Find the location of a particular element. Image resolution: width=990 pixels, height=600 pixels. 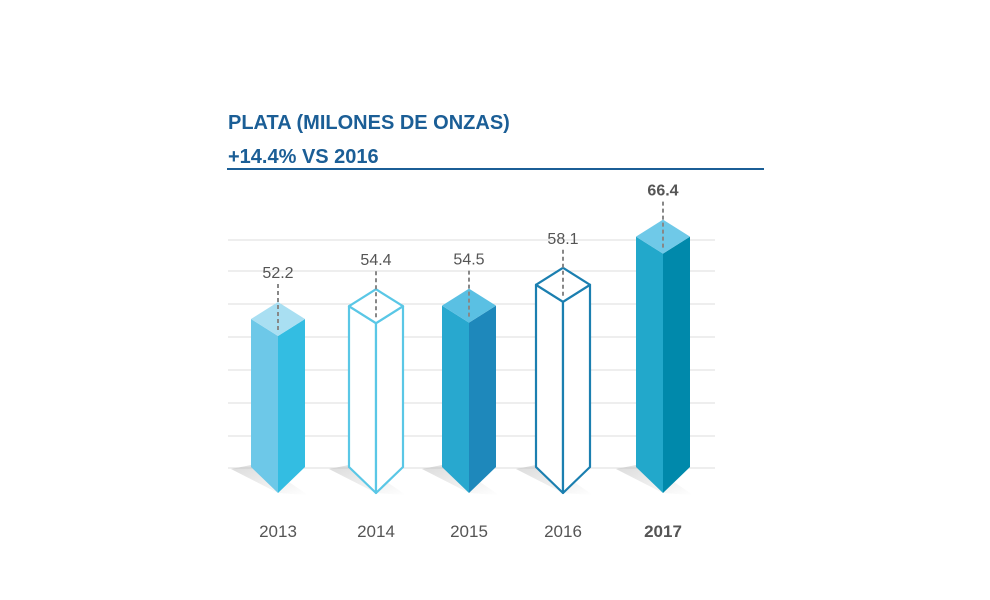

category-label: 2016 is located at coordinates (563, 531).